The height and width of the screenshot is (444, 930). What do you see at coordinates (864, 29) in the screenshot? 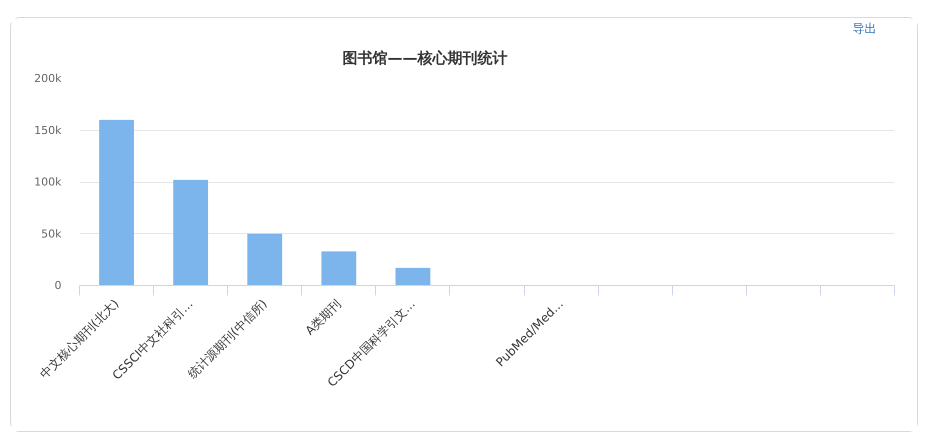
I see `text: 导出` at bounding box center [864, 29].